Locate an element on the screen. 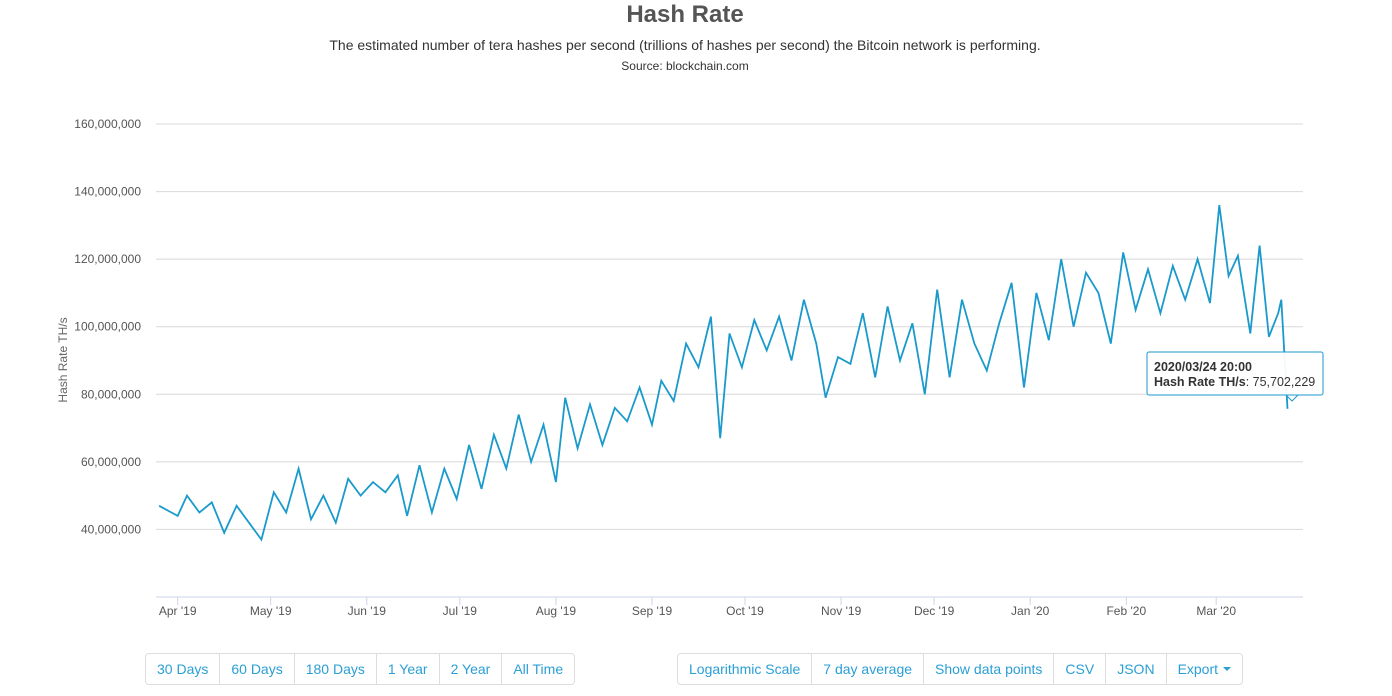 The height and width of the screenshot is (696, 1392). logarithmic-scale-button: Logarithmic Scale is located at coordinates (745, 669).